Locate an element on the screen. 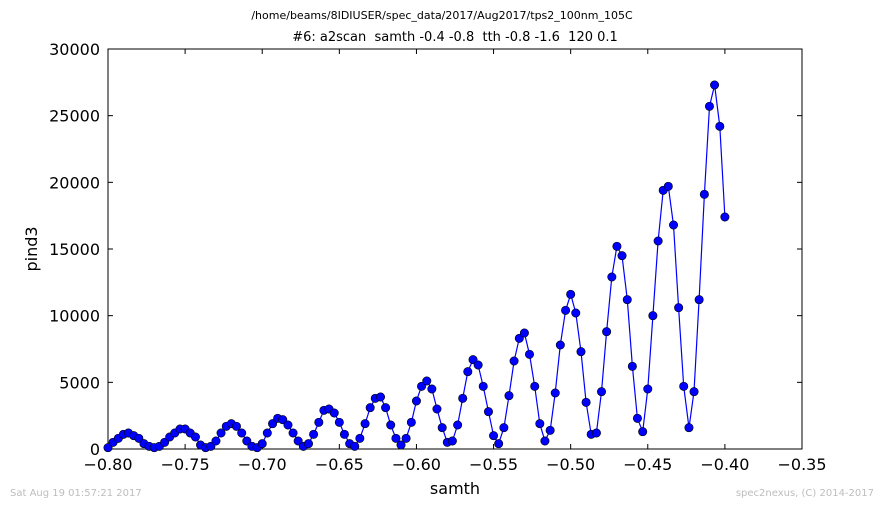  x-tick-label: −0.45 is located at coordinates (647, 464).